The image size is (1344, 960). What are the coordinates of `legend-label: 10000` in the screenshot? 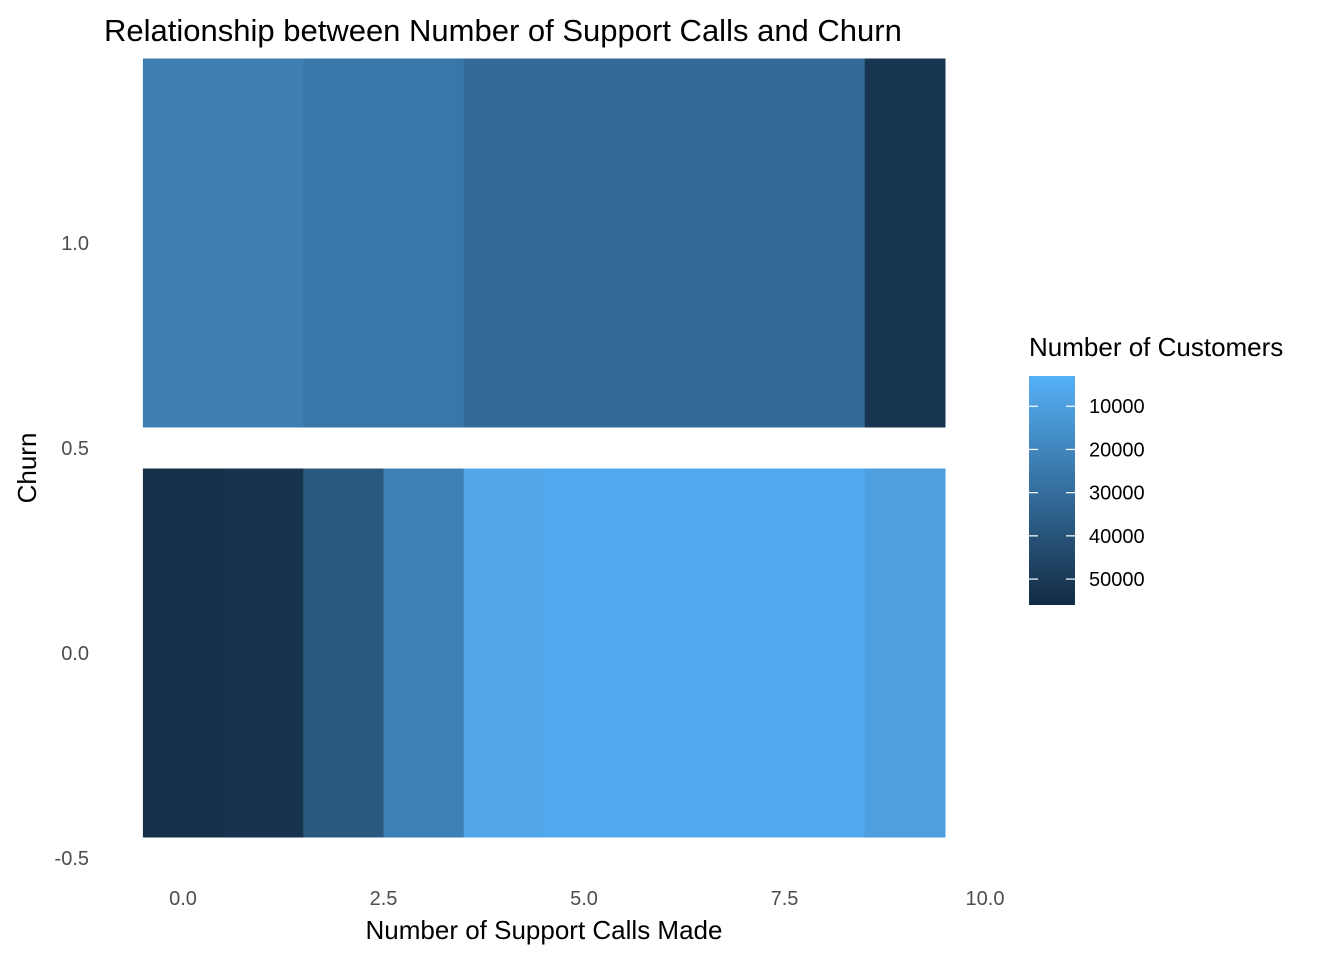 It's located at (1117, 407).